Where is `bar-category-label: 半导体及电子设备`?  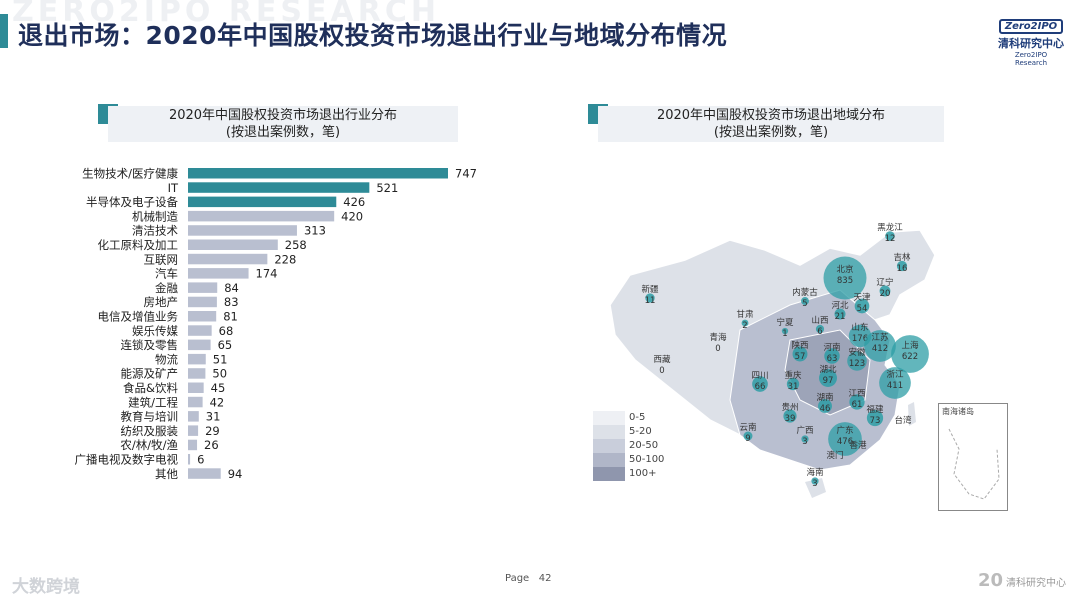
bar-category-label: 半导体及电子设备 is located at coordinates (132, 202).